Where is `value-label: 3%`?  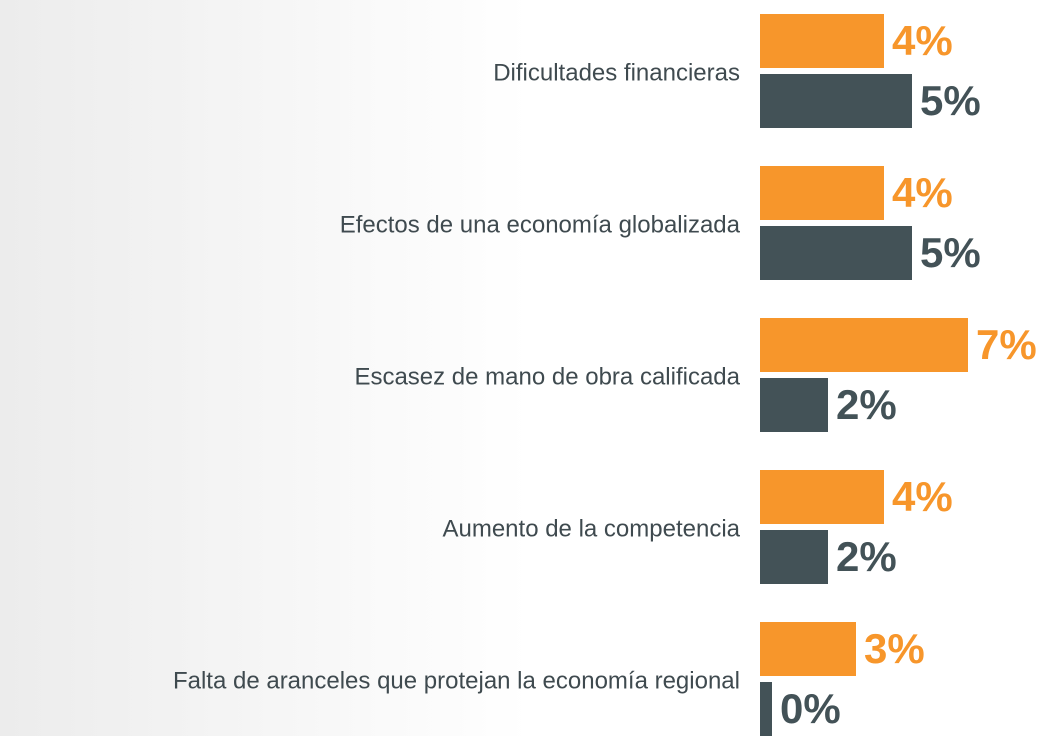
value-label: 3% is located at coordinates (894, 648).